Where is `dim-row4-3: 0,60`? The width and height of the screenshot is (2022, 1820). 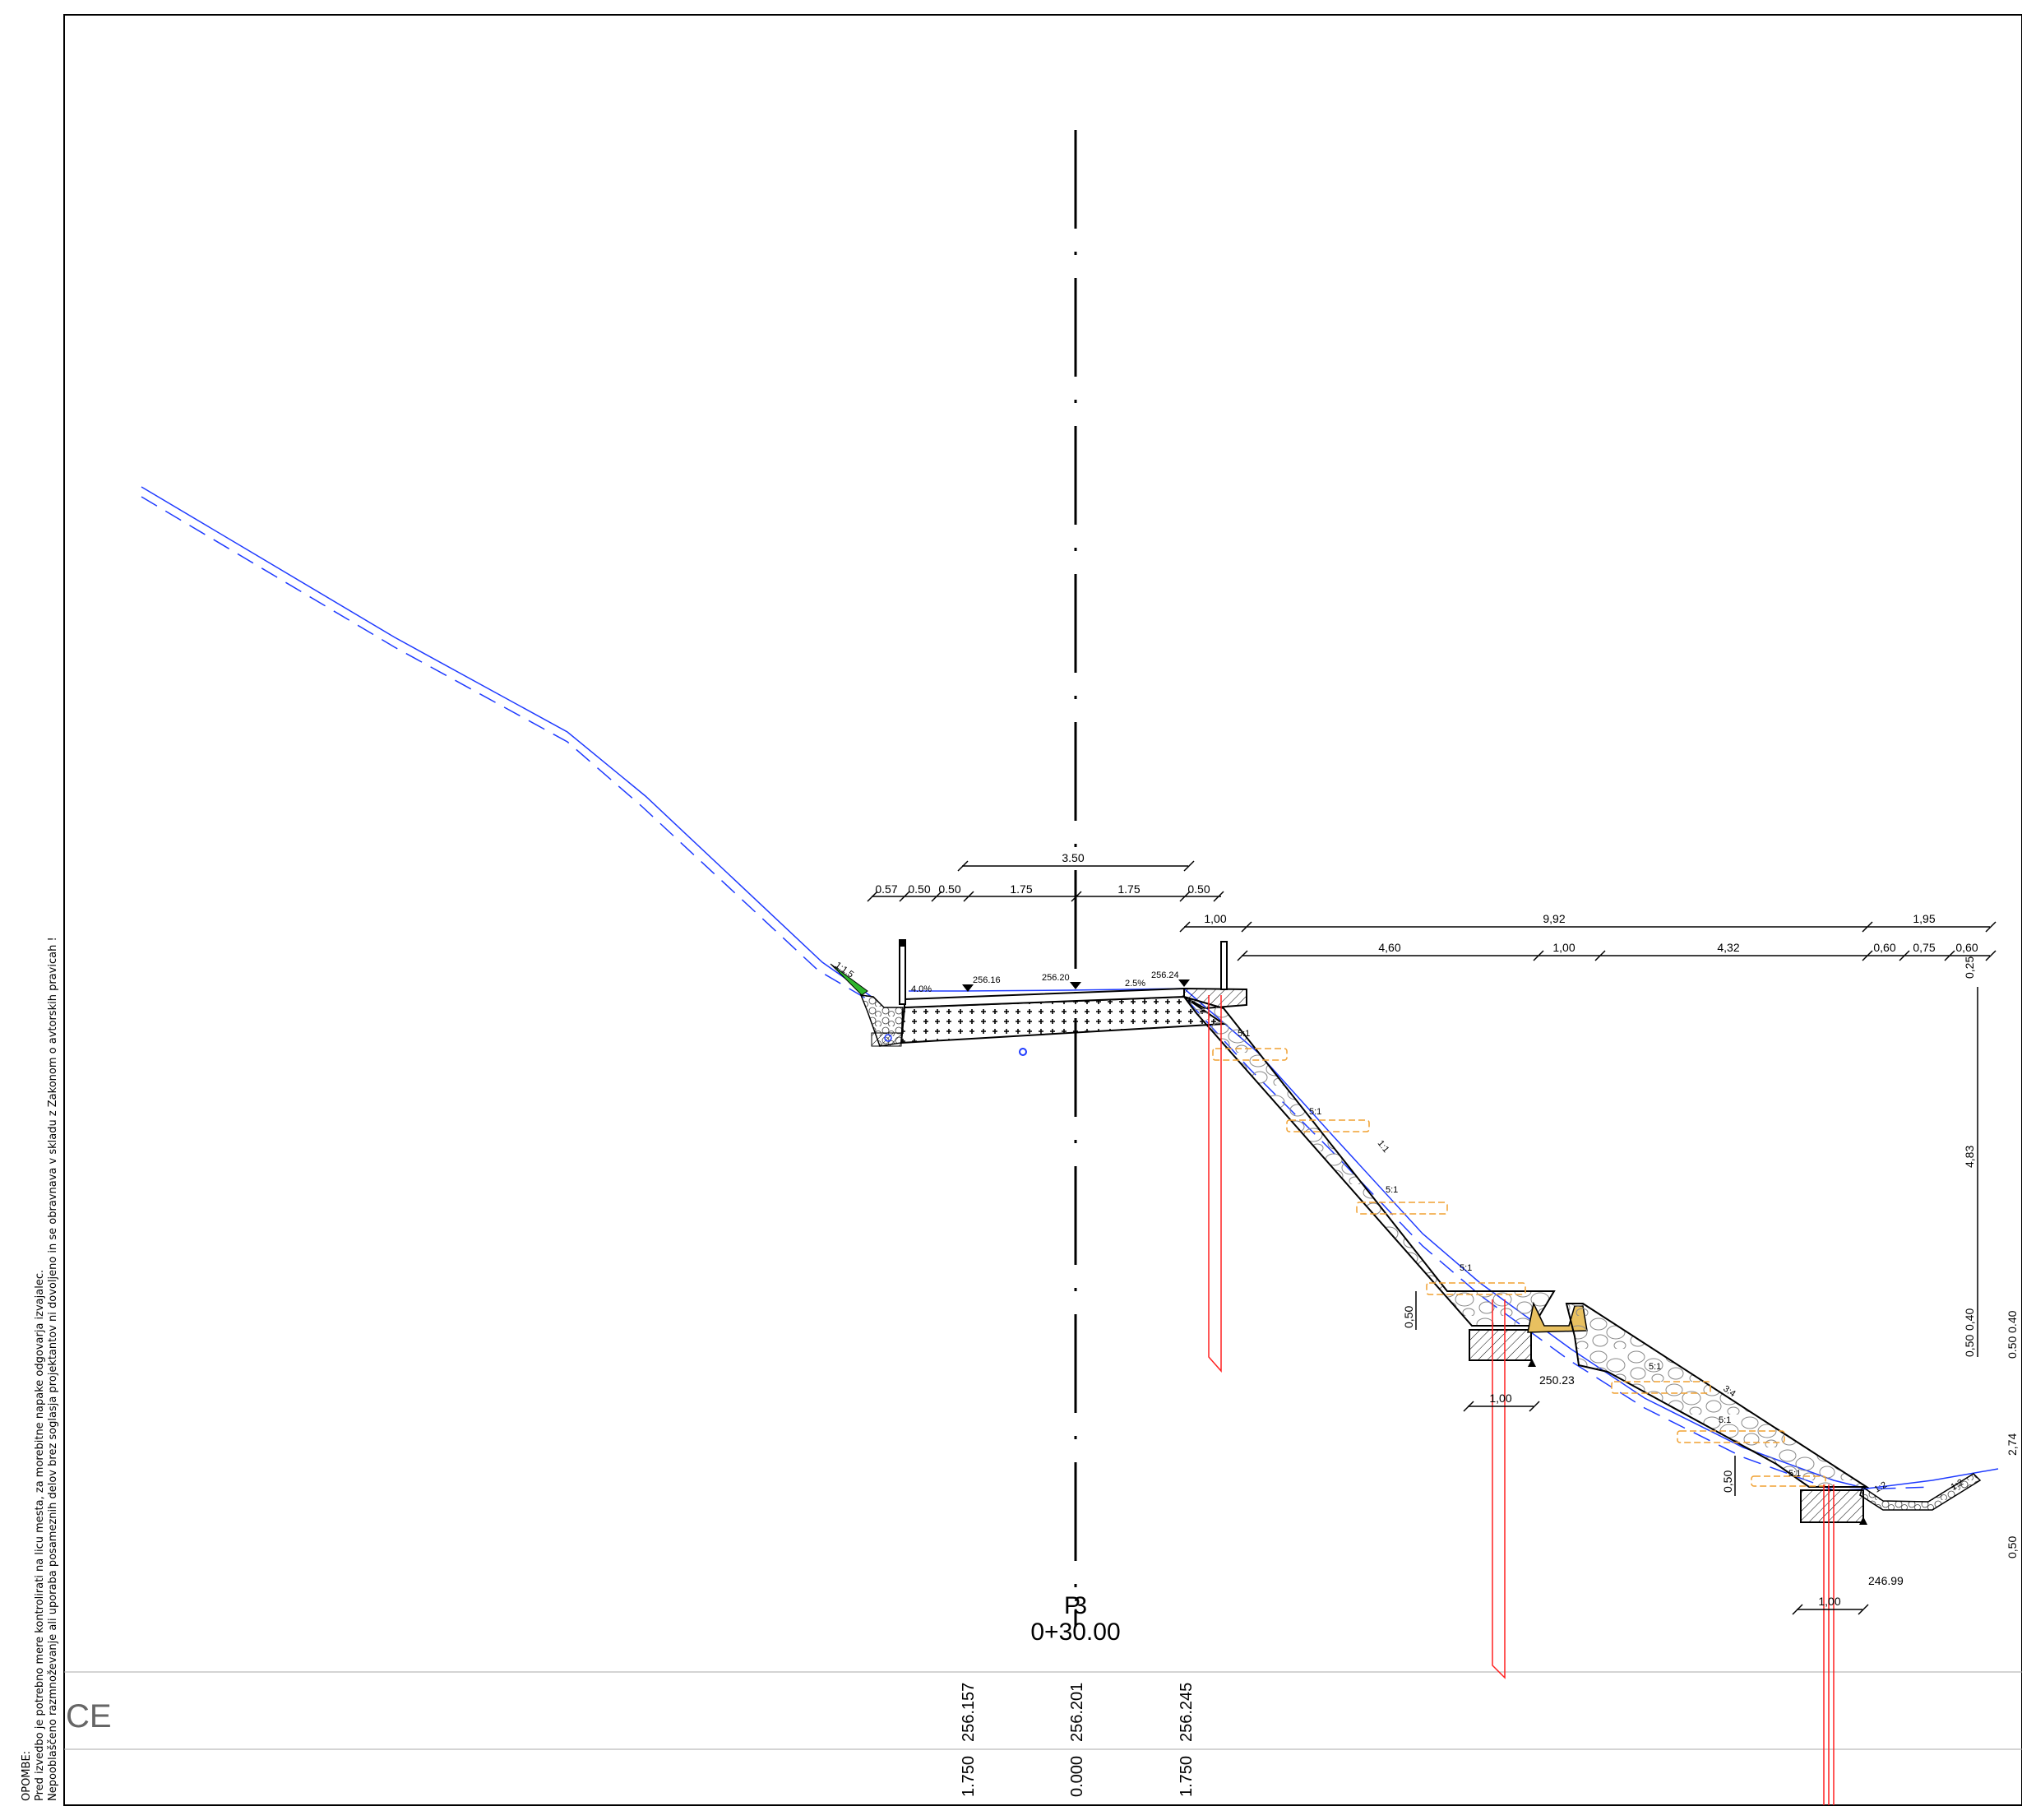
dim-row4-3: 0,60 is located at coordinates (1884, 947).